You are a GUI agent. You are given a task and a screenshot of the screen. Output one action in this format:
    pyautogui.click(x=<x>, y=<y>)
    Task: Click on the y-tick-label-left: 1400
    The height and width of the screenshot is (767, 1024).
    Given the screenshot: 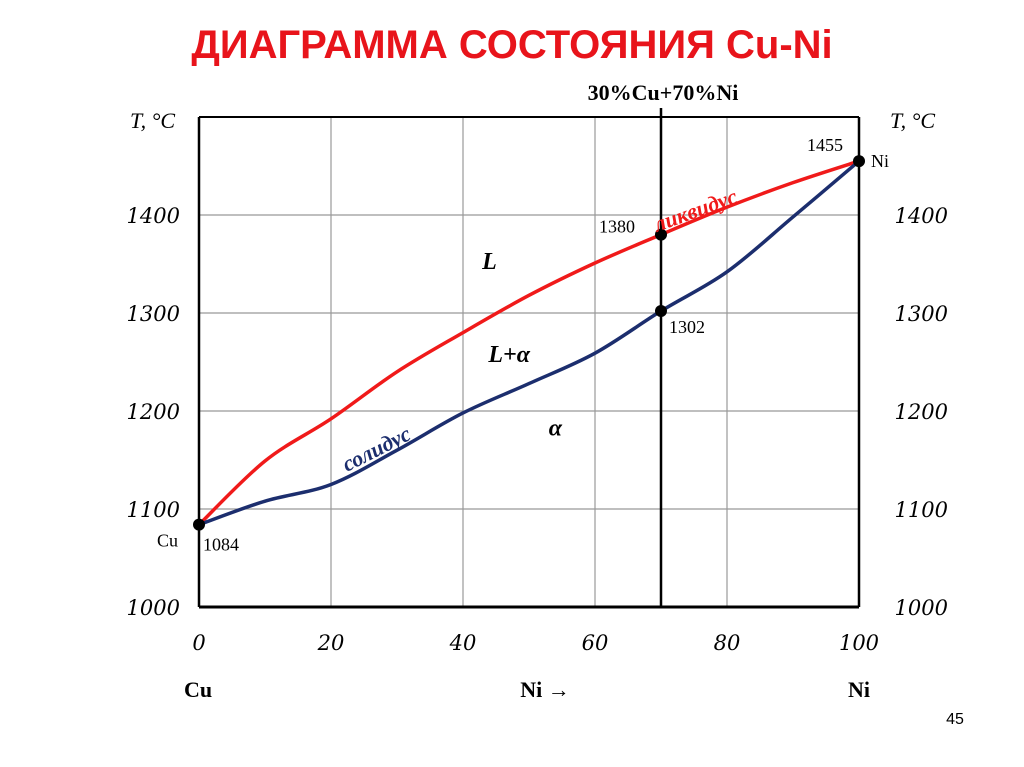 What is the action you would take?
    pyautogui.click(x=153, y=216)
    